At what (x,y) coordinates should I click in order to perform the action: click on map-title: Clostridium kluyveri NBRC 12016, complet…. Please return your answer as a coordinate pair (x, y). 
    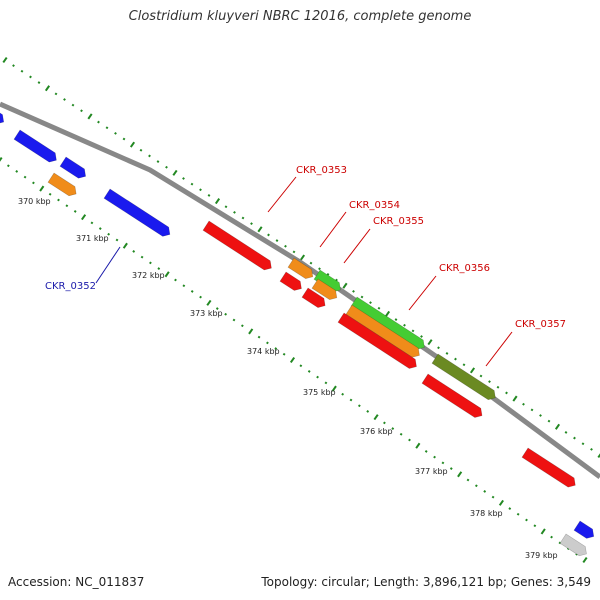
    Looking at the image, I should click on (300, 16).